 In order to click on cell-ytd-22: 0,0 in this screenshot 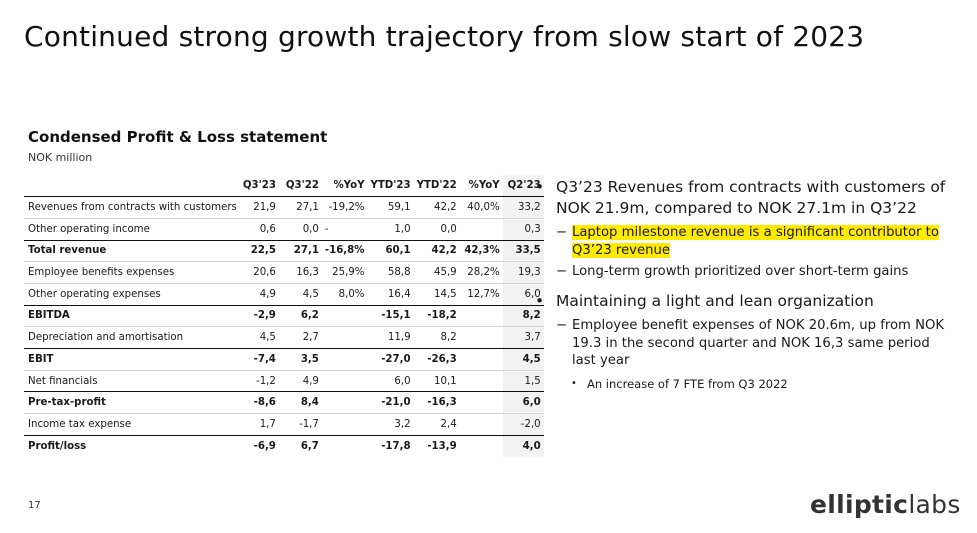, I will do `click(436, 229)`.